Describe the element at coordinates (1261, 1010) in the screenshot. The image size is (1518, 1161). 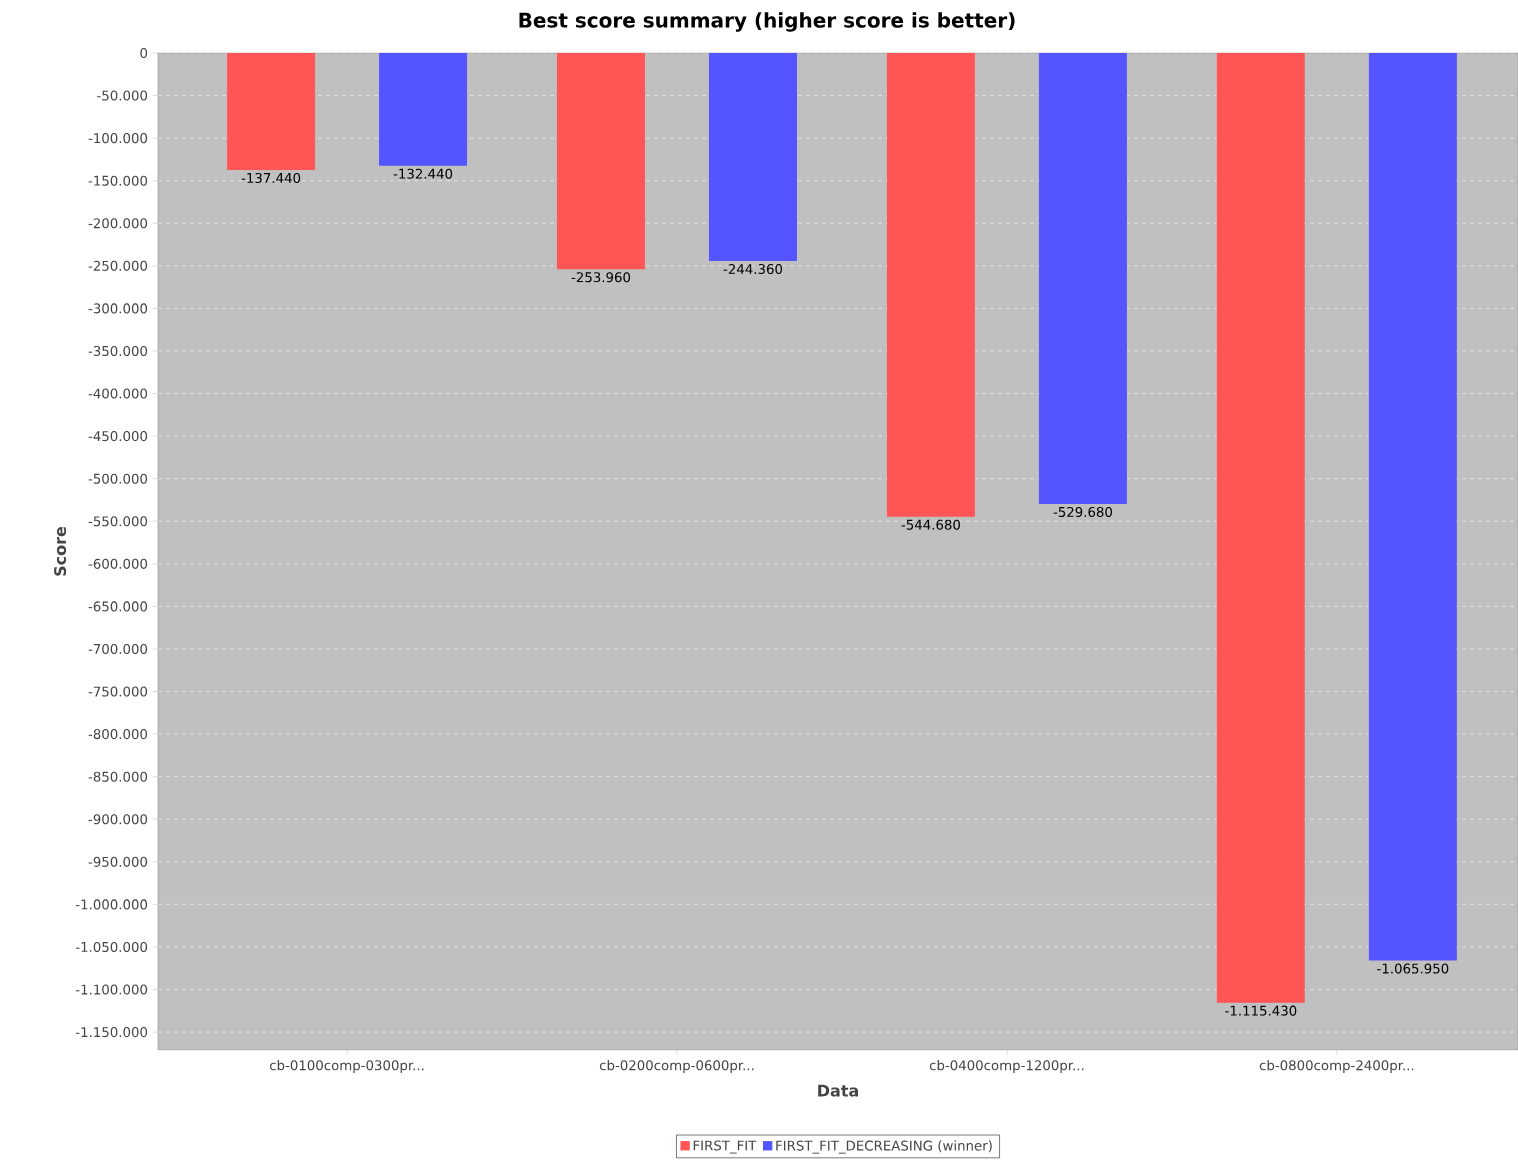
I see `data-label: -1.115.430` at that location.